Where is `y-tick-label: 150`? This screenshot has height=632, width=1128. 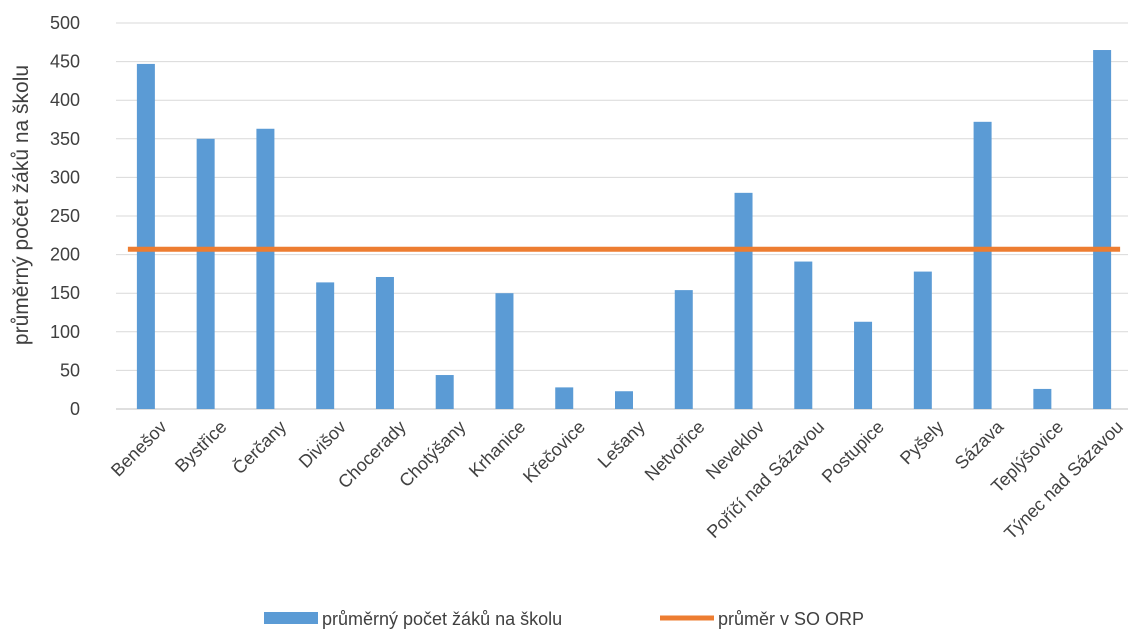
y-tick-label: 150 is located at coordinates (65, 293).